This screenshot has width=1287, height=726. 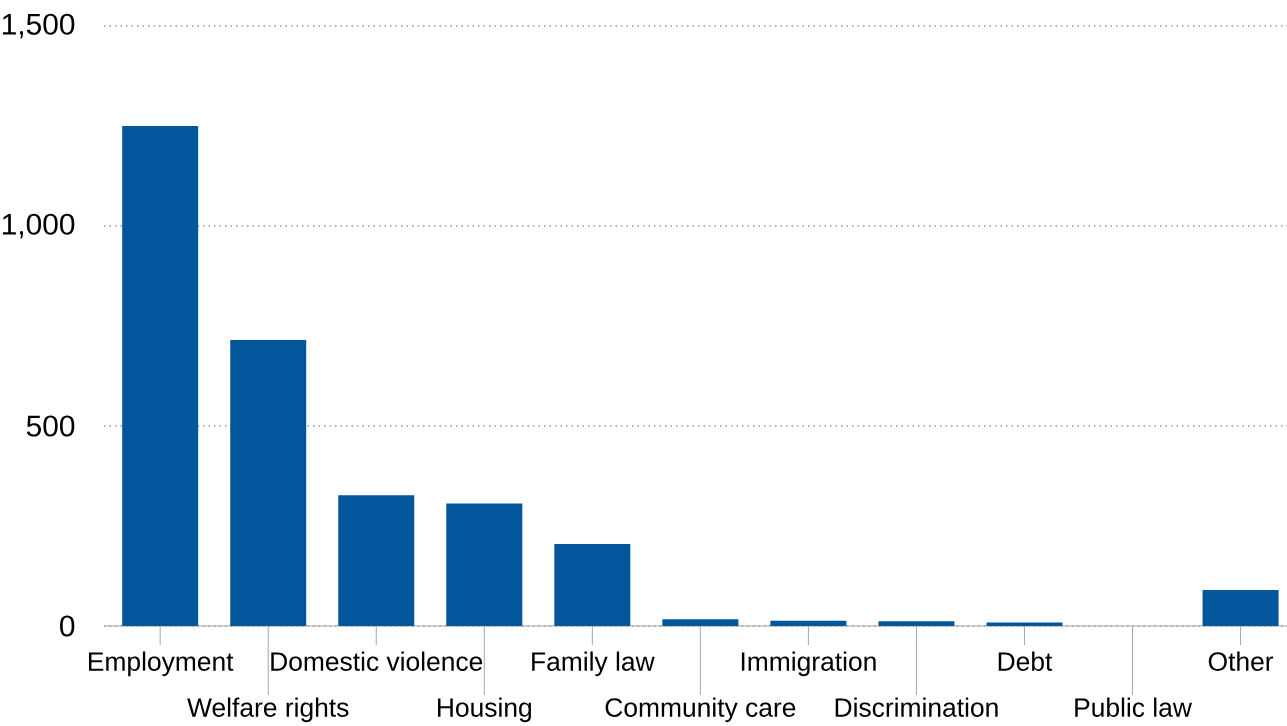 I want to click on x-tick-label: Family law, so click(x=593, y=664).